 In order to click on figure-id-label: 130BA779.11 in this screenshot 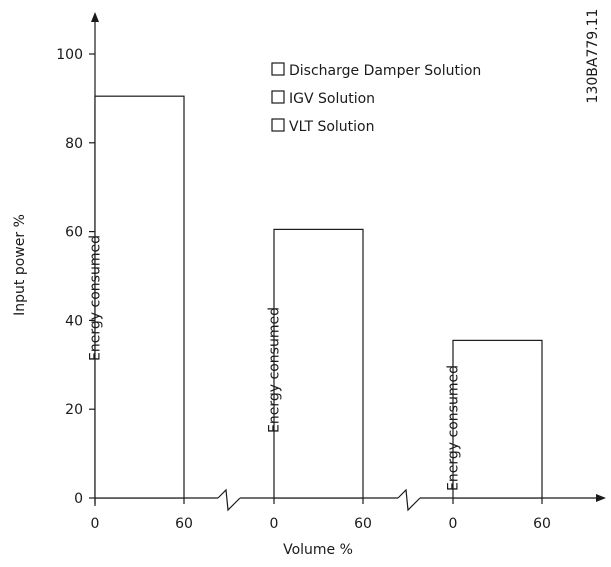, I will do `click(593, 56)`.